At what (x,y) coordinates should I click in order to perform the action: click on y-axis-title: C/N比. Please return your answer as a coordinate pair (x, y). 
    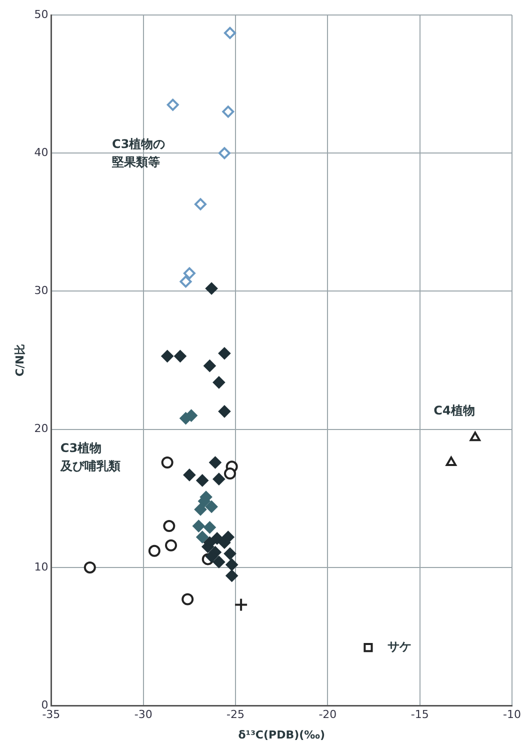
    Looking at the image, I should click on (19, 360).